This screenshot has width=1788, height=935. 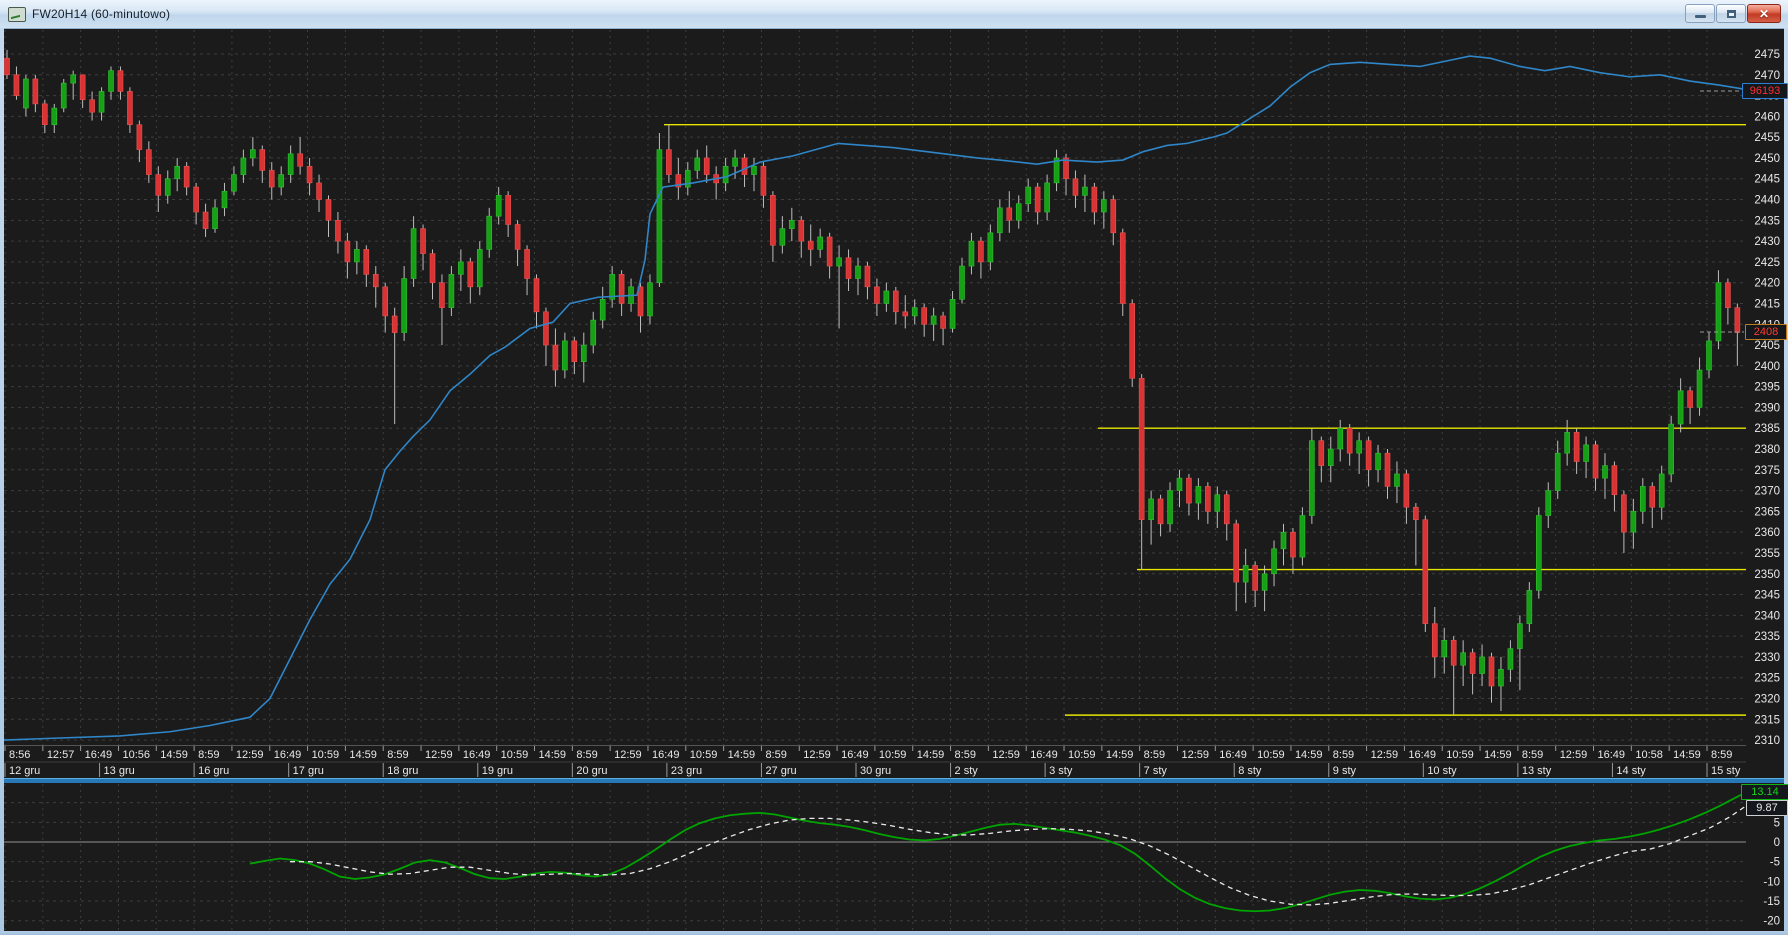 What do you see at coordinates (61, 755) in the screenshot?
I see `time-axis-label: 12:57` at bounding box center [61, 755].